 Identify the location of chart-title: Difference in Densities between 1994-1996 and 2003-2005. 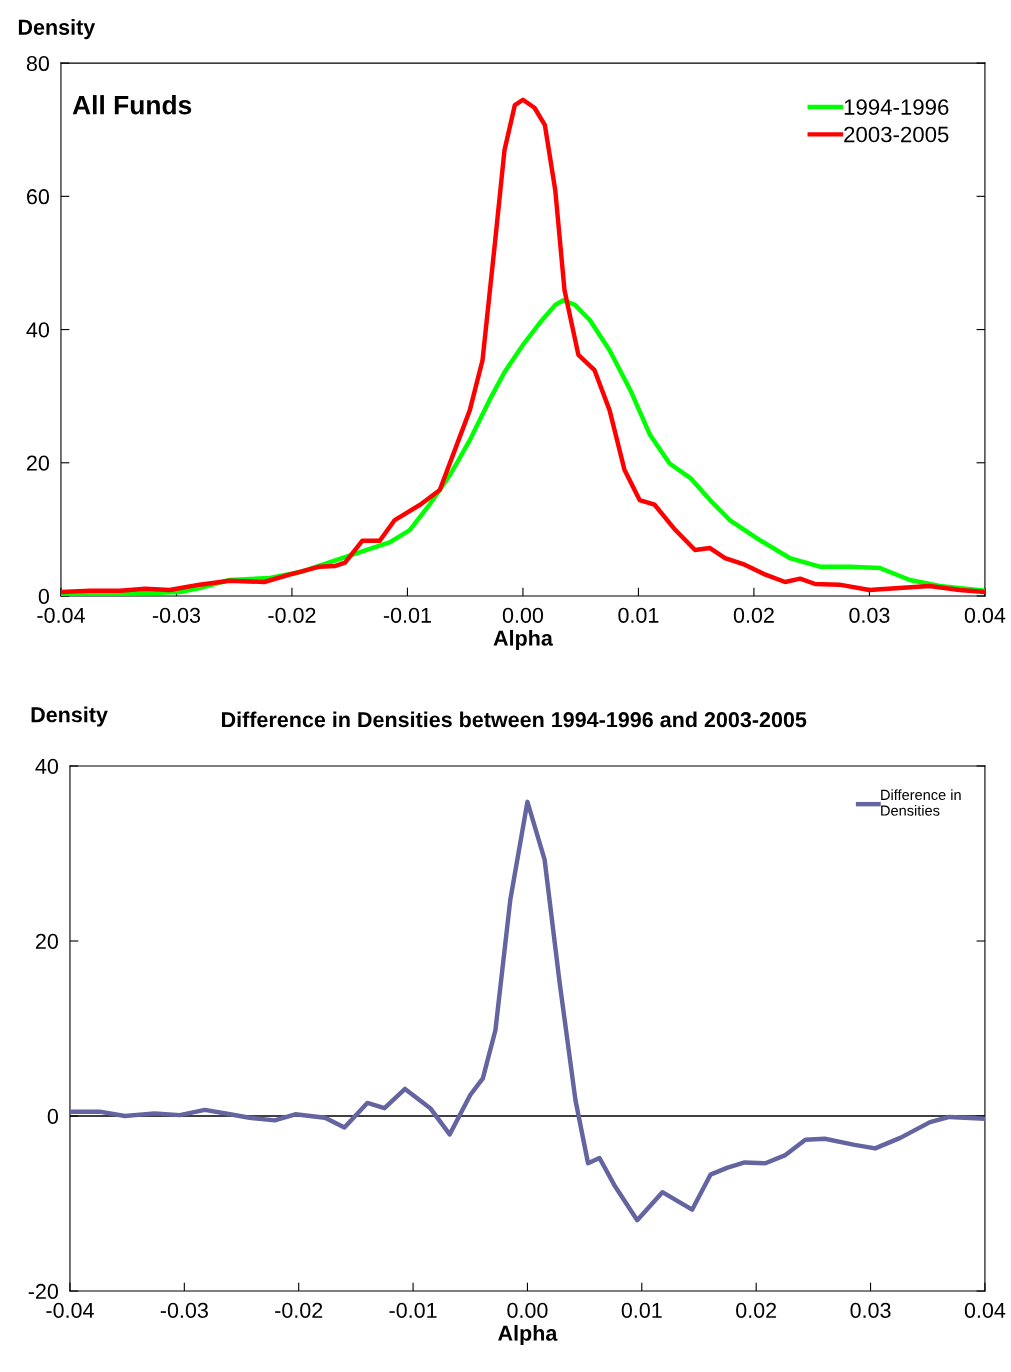
(514, 719).